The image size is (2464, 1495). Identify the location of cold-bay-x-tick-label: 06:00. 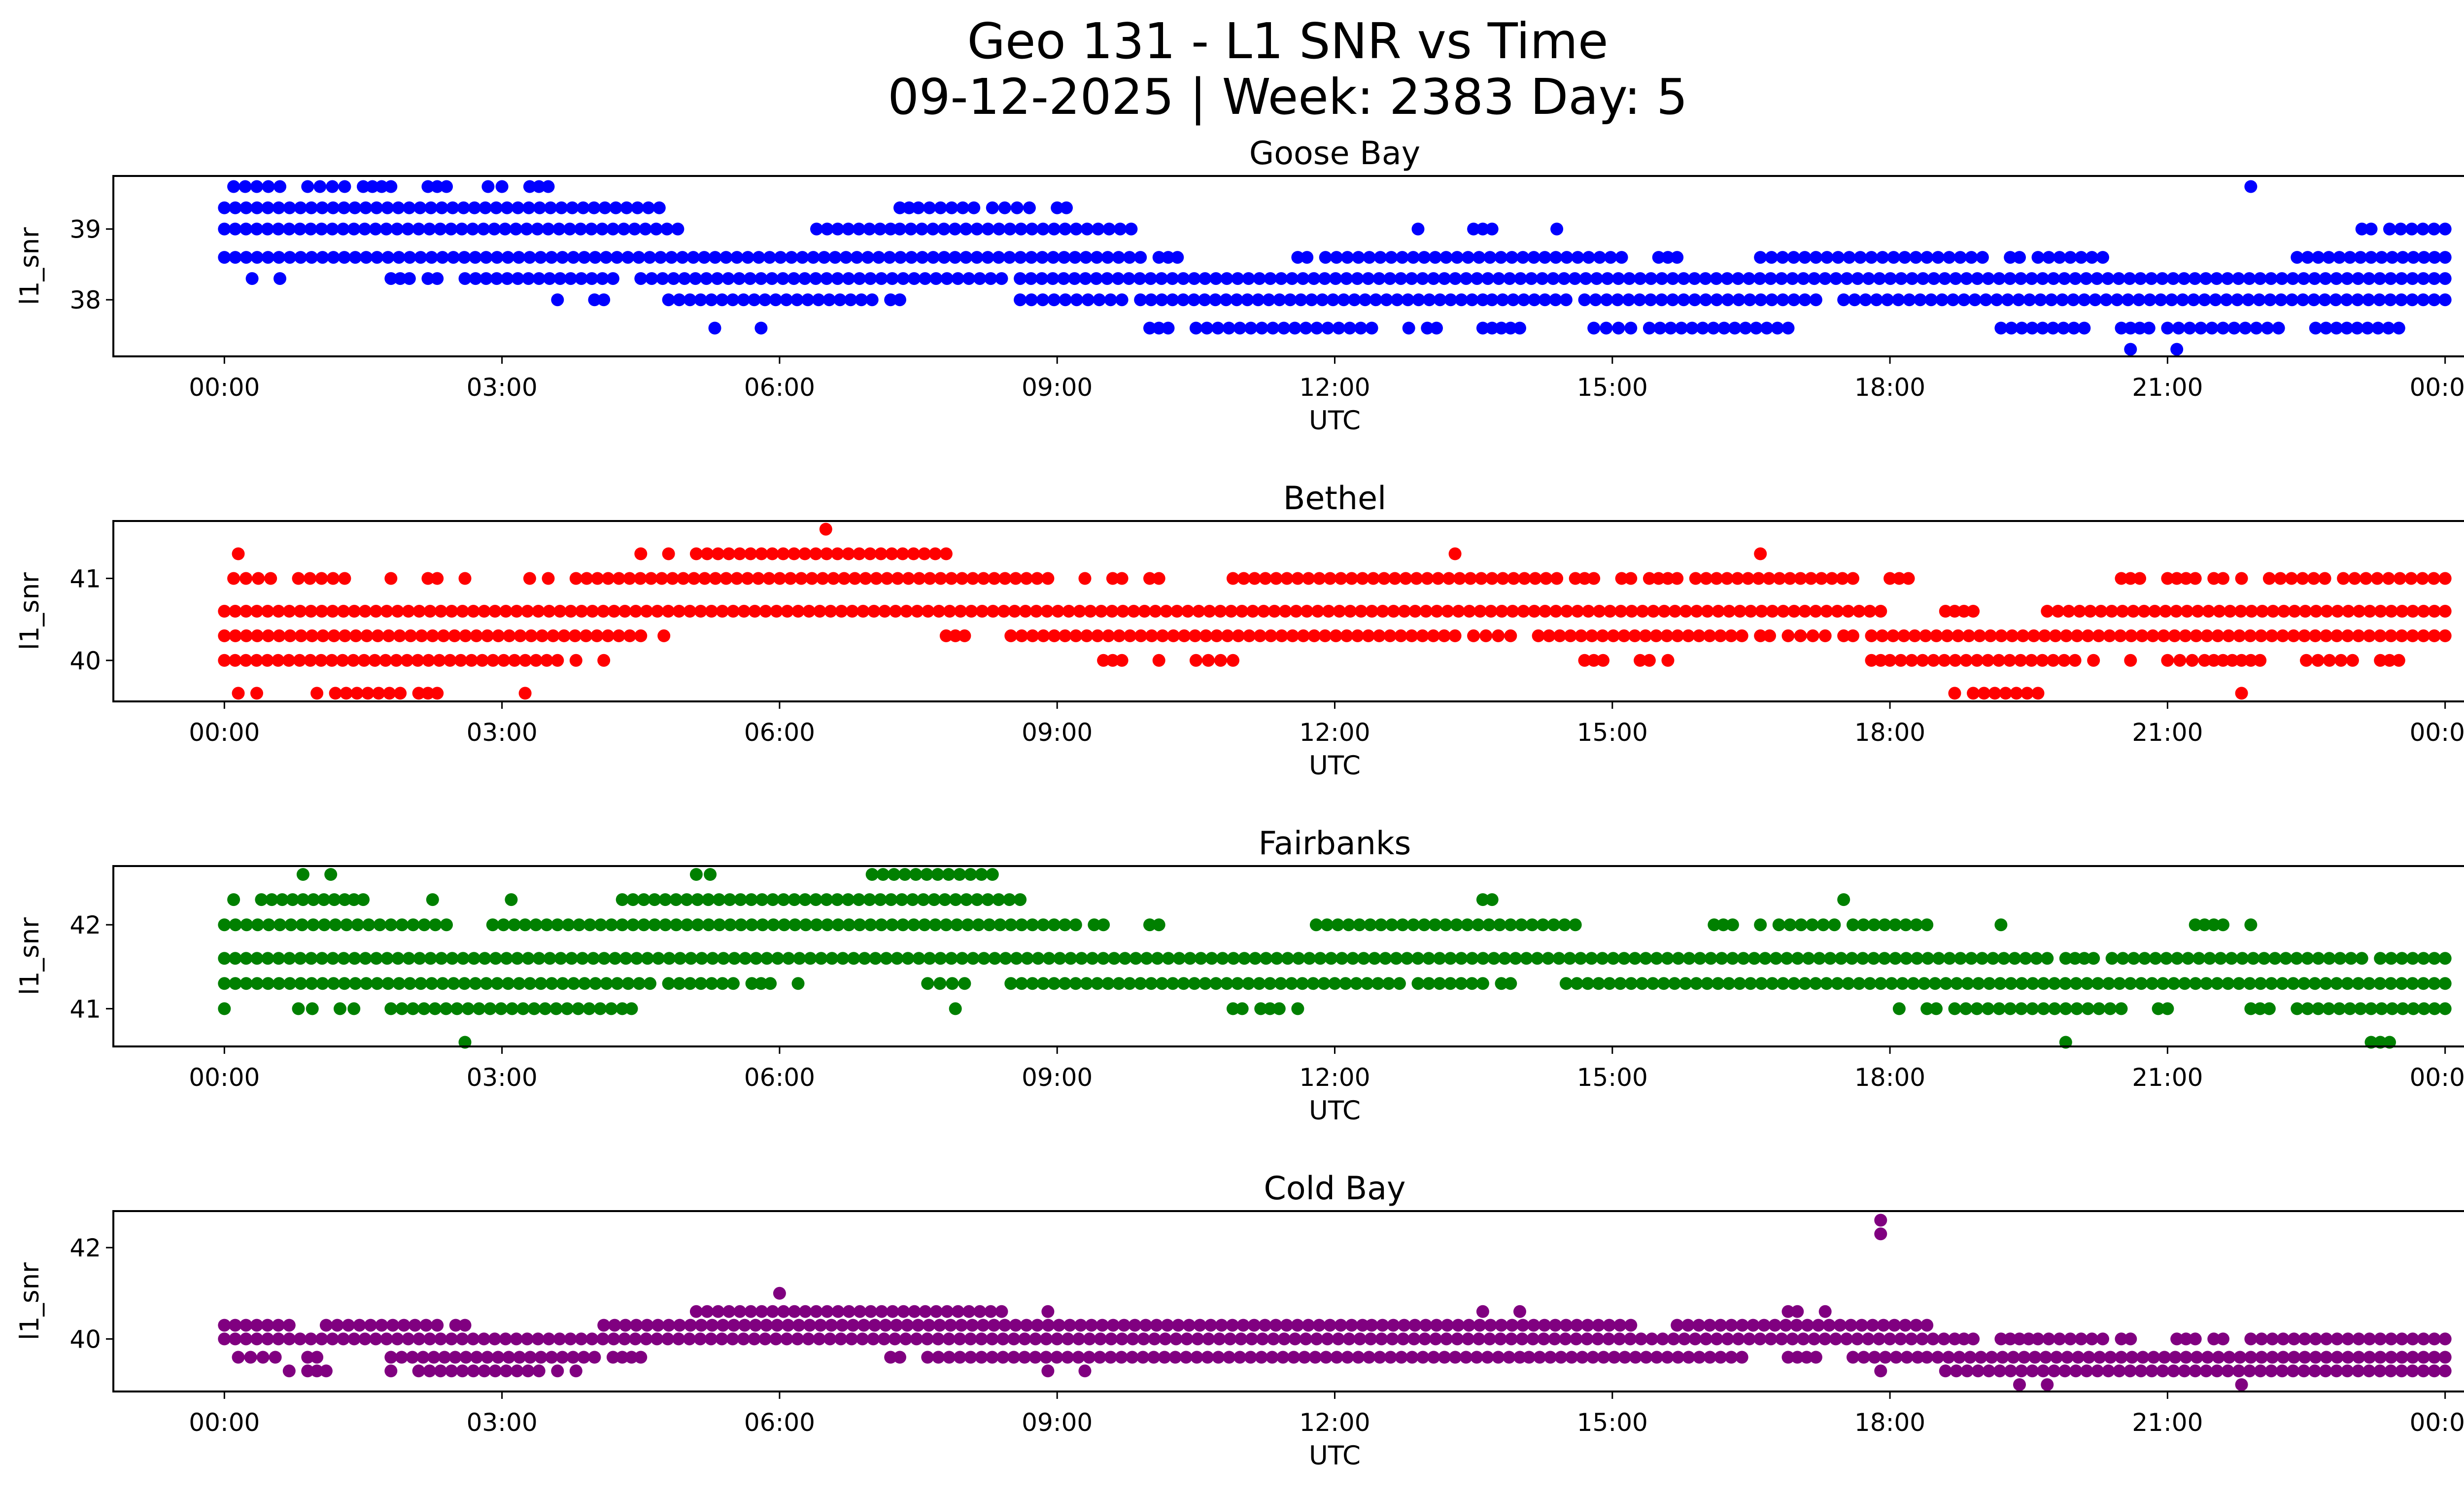
(779, 1422).